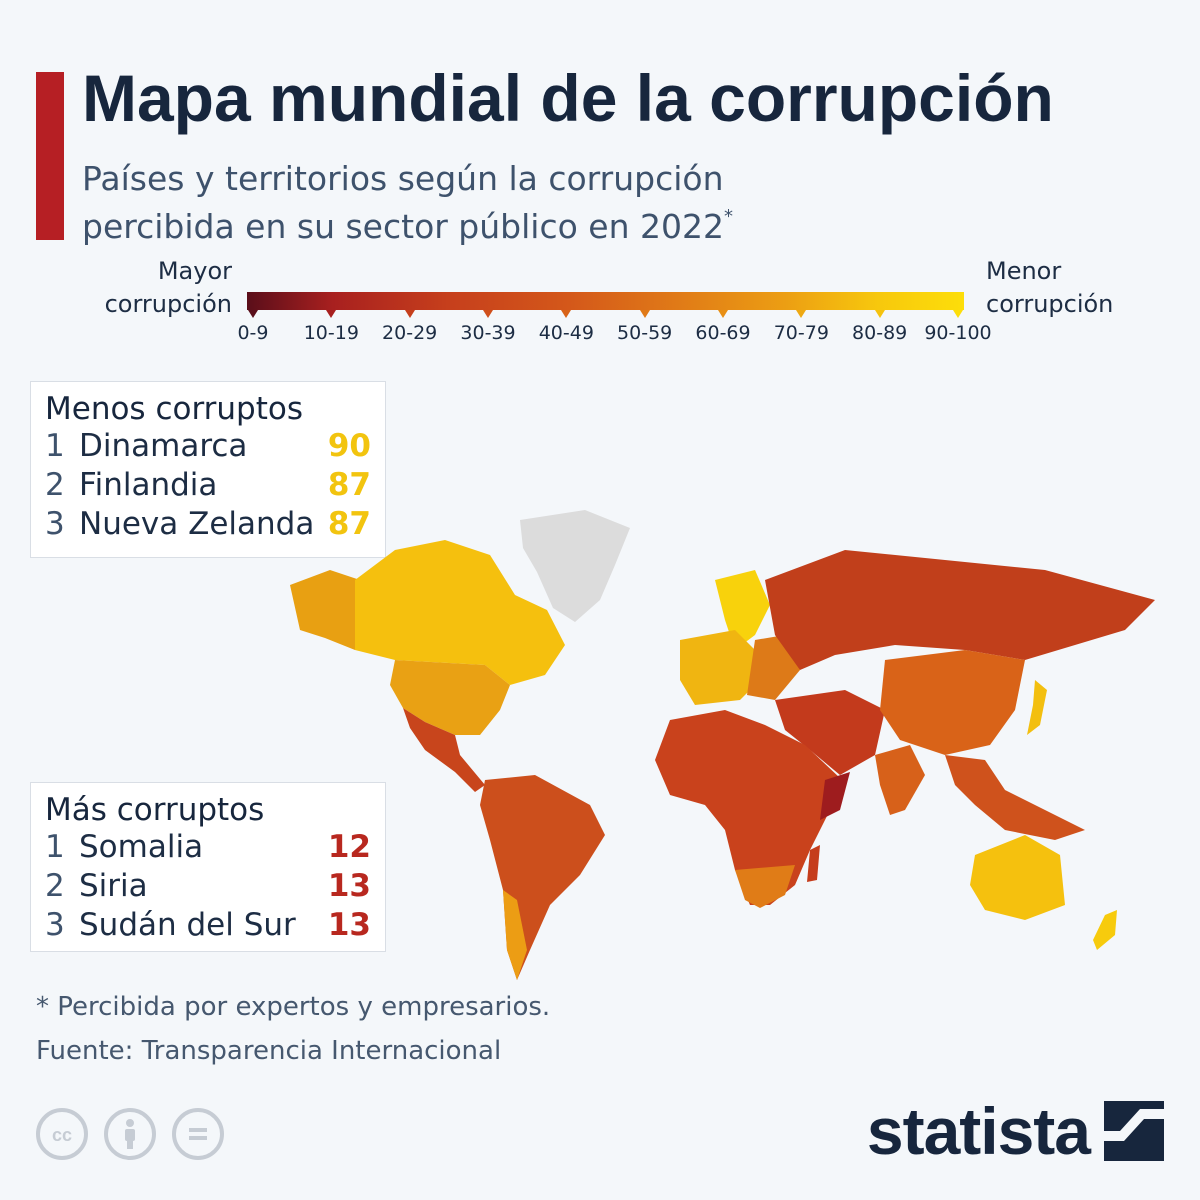  Describe the element at coordinates (813, 863) in the screenshot. I see `madagascar-region` at that location.